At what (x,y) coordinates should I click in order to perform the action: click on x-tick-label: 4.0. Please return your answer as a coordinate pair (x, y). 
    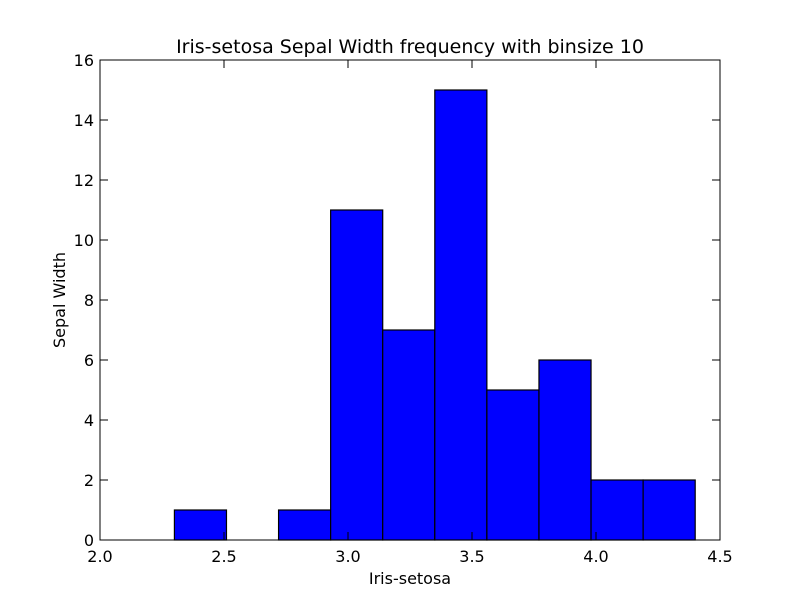
    Looking at the image, I should click on (595, 556).